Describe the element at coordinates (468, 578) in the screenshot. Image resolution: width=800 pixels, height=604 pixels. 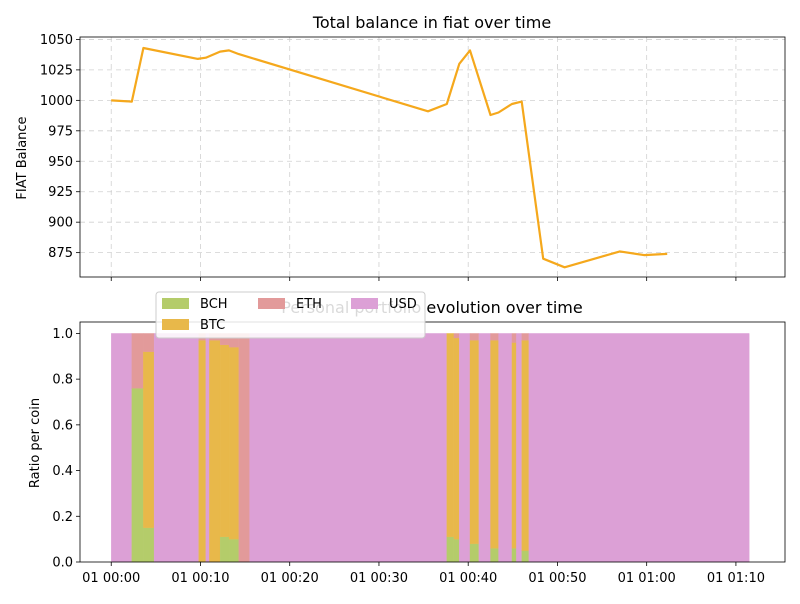
I see `portfolio-xtick-label-4: 01 00:40` at that location.